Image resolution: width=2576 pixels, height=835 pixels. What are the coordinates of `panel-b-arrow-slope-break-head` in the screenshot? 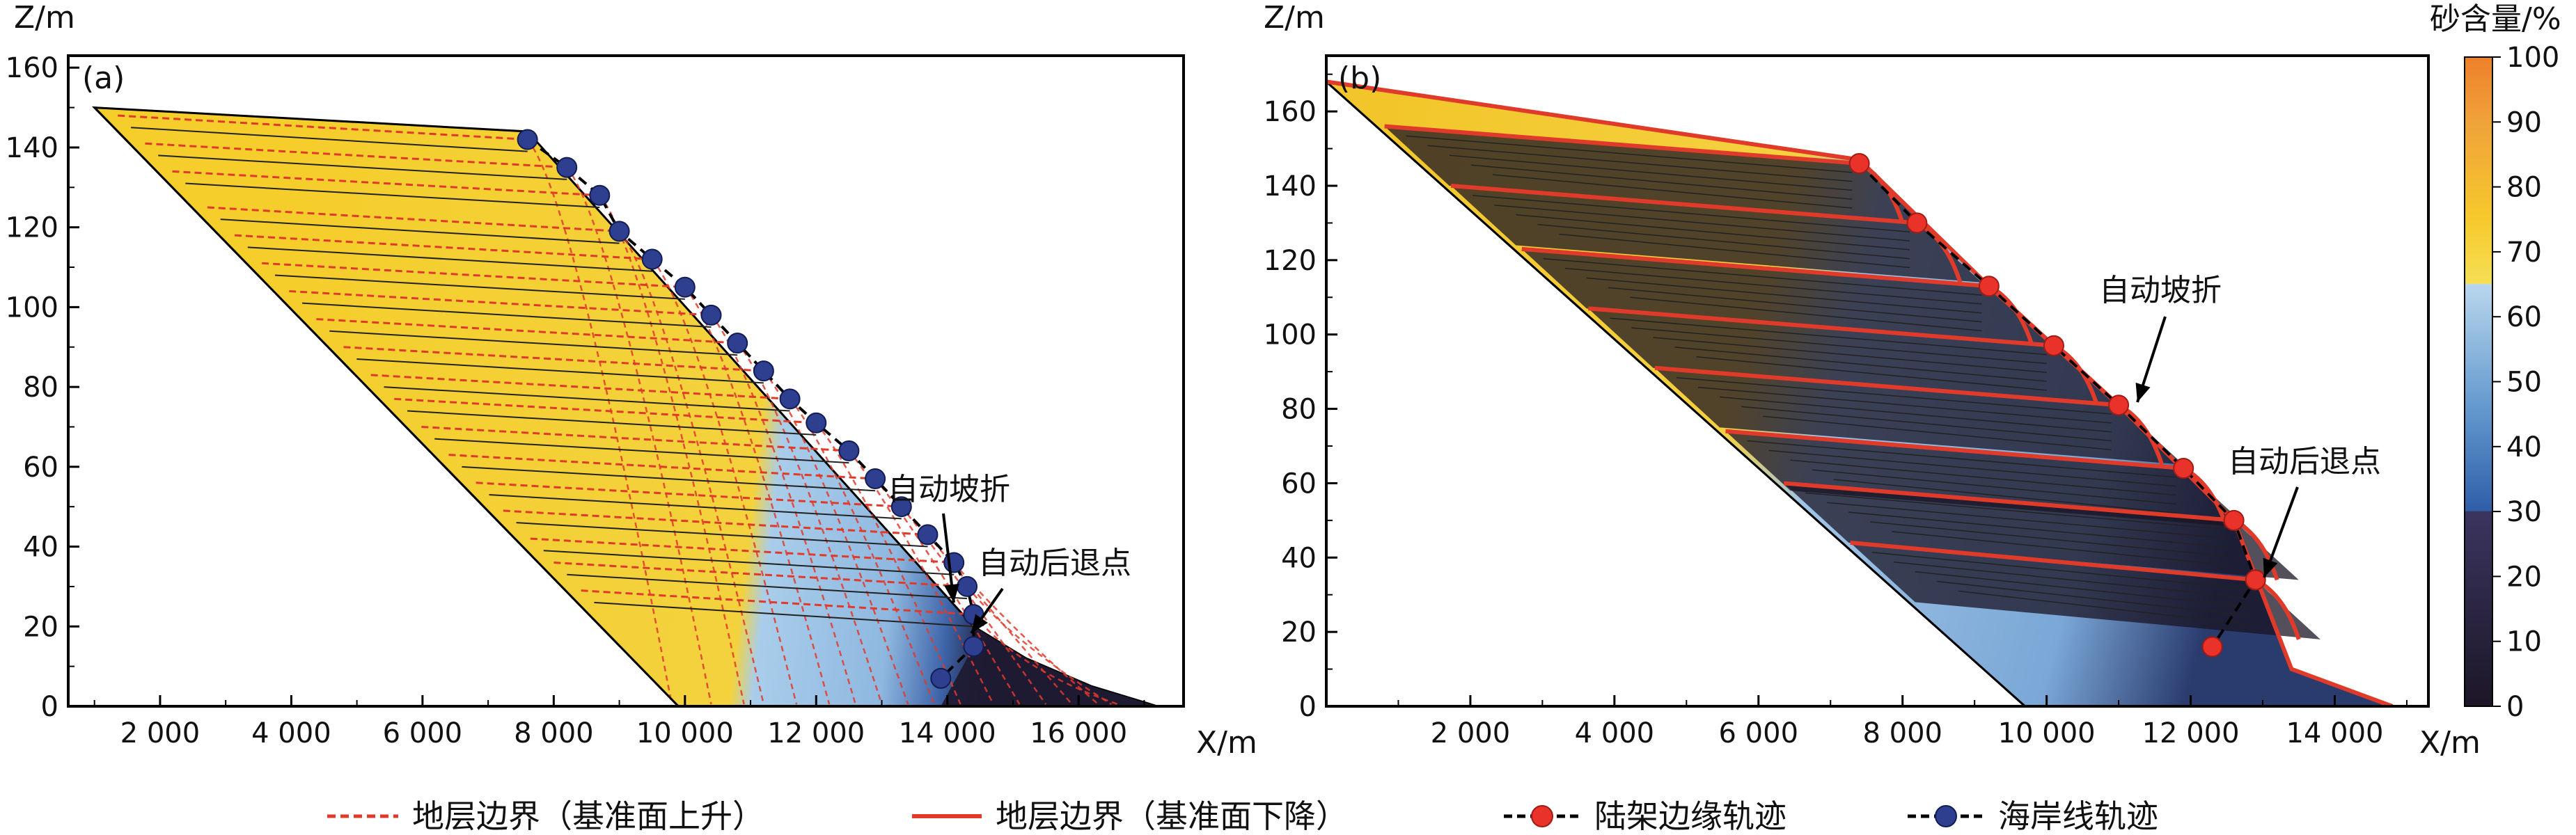 It's located at (2143, 392).